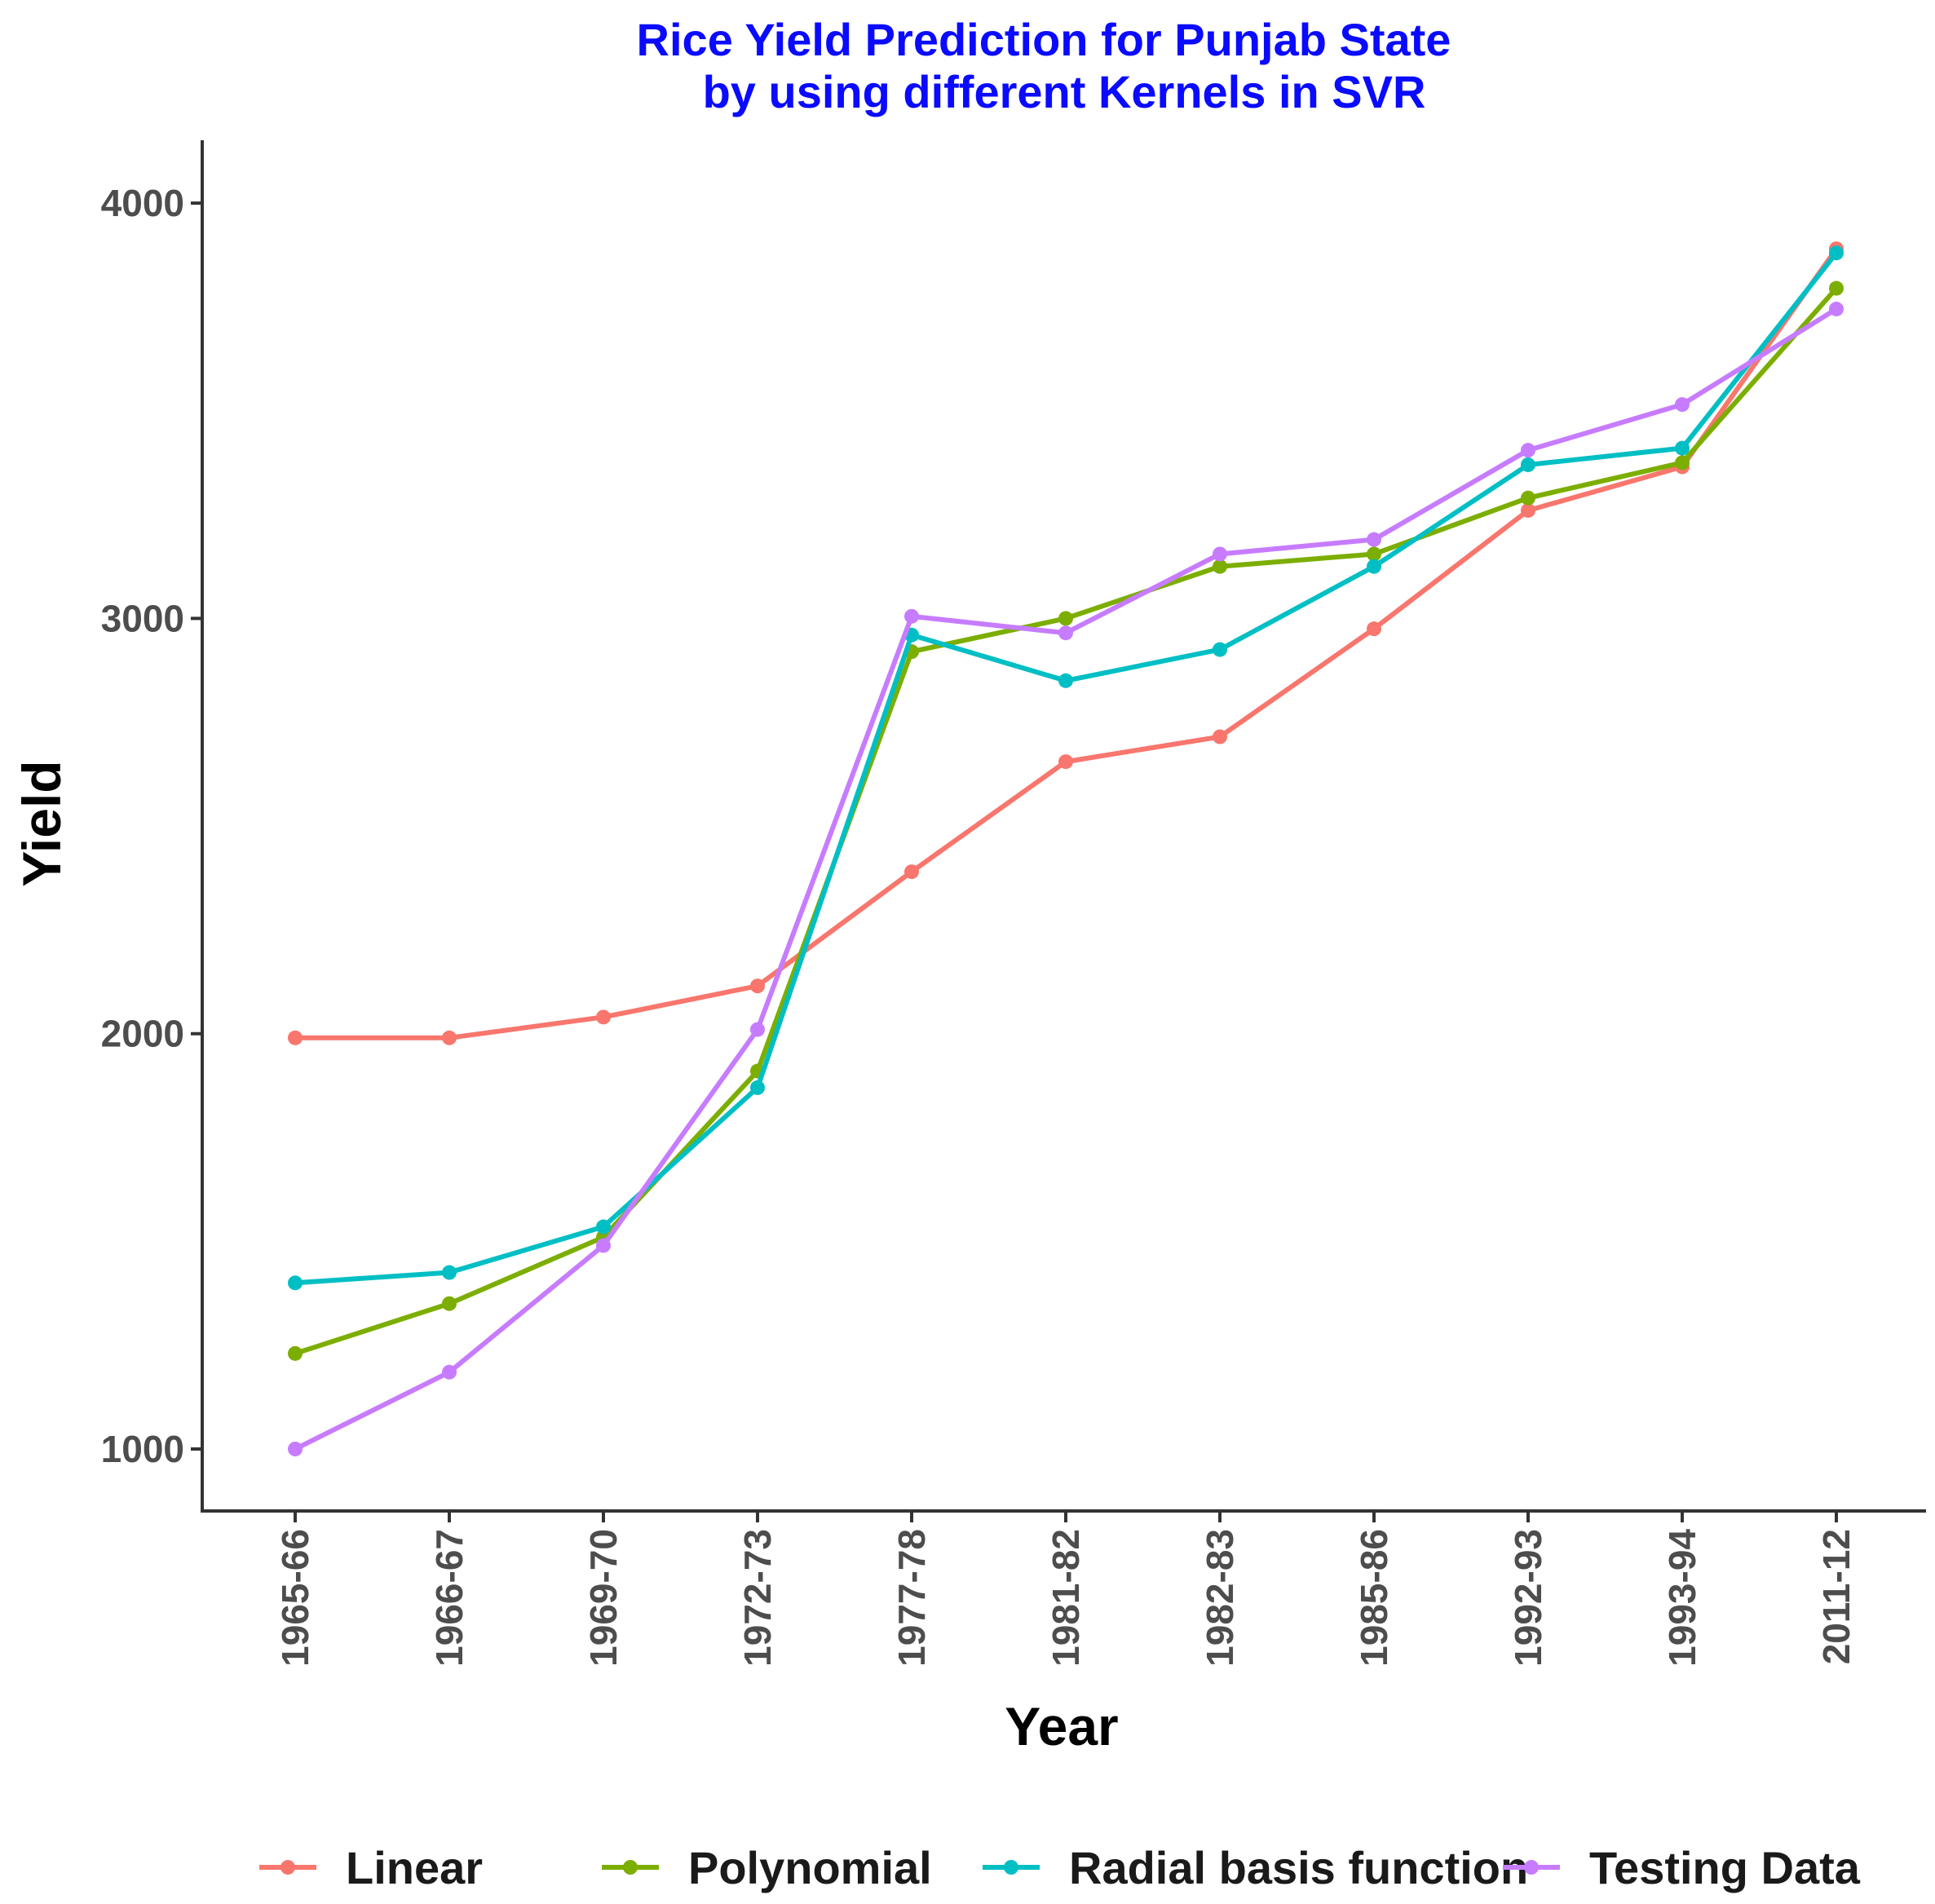 The image size is (1935, 1904). What do you see at coordinates (1044, 40) in the screenshot?
I see `chart-title-line-1: Rice Yield Prediction for Punjab State` at bounding box center [1044, 40].